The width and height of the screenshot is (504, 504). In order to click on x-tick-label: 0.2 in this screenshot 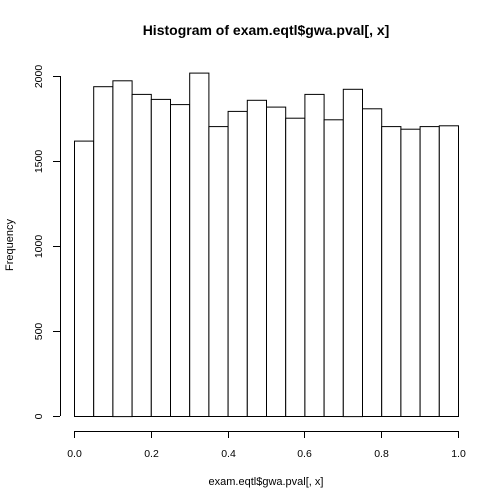, I will do `click(151, 454)`.